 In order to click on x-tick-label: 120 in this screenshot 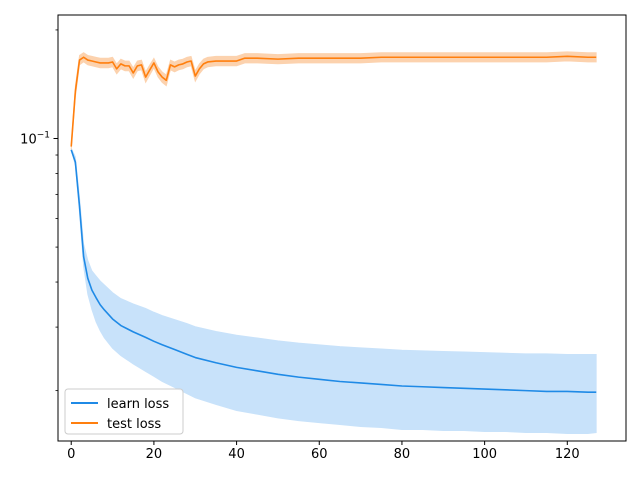, I will do `click(567, 454)`.